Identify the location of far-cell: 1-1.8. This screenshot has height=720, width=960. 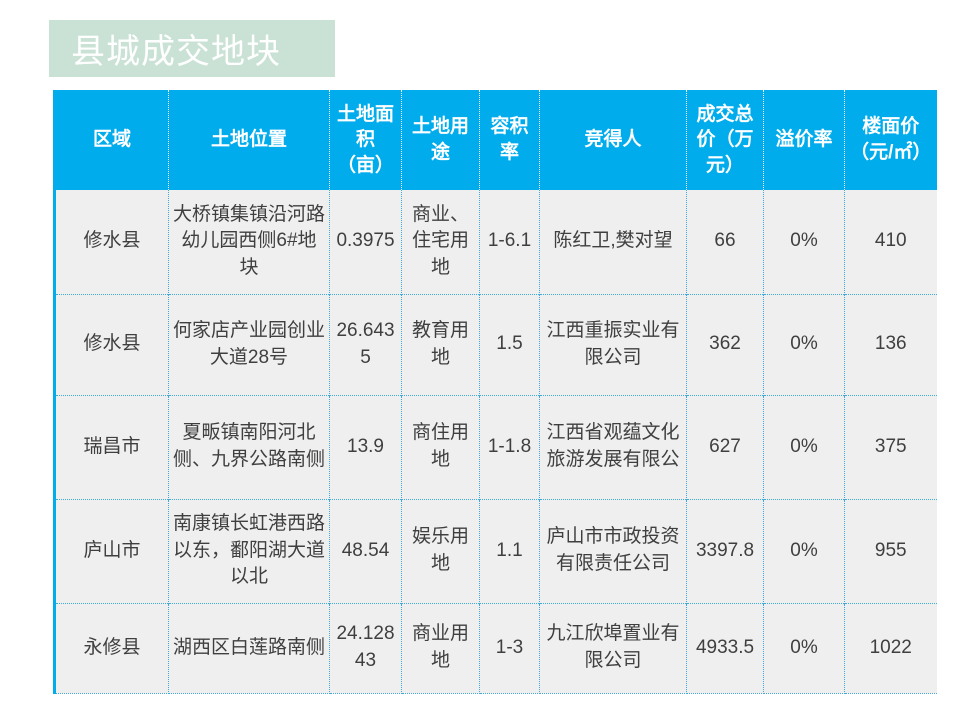
(509, 446).